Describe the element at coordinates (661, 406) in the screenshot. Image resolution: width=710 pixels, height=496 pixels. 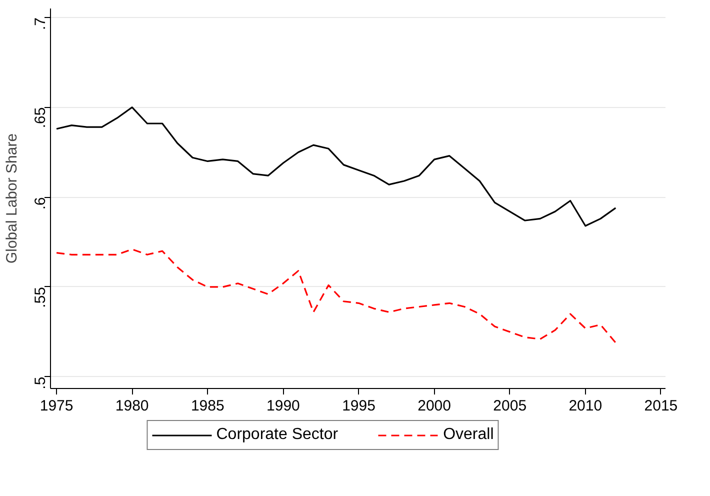
I see `x-tick-label: 2015` at that location.